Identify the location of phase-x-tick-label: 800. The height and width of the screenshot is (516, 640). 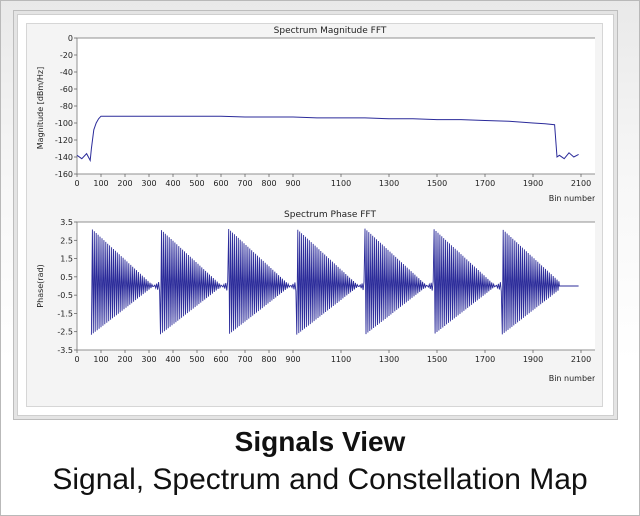
(268, 359).